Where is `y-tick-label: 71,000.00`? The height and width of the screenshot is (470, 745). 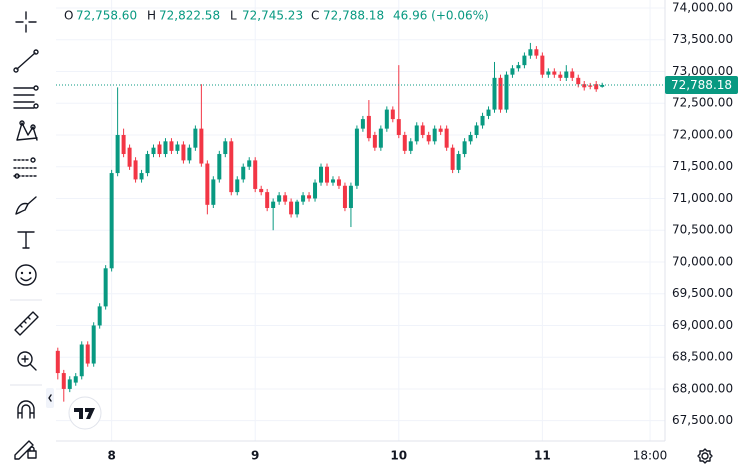
y-tick-label: 71,000.00 is located at coordinates (702, 198).